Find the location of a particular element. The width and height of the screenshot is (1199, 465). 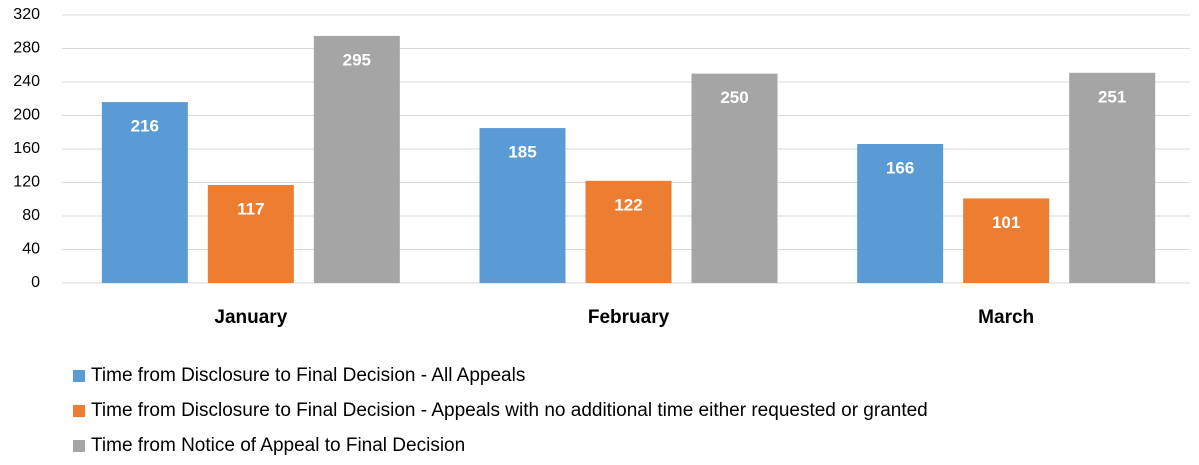

x-tick-label: February is located at coordinates (629, 317).